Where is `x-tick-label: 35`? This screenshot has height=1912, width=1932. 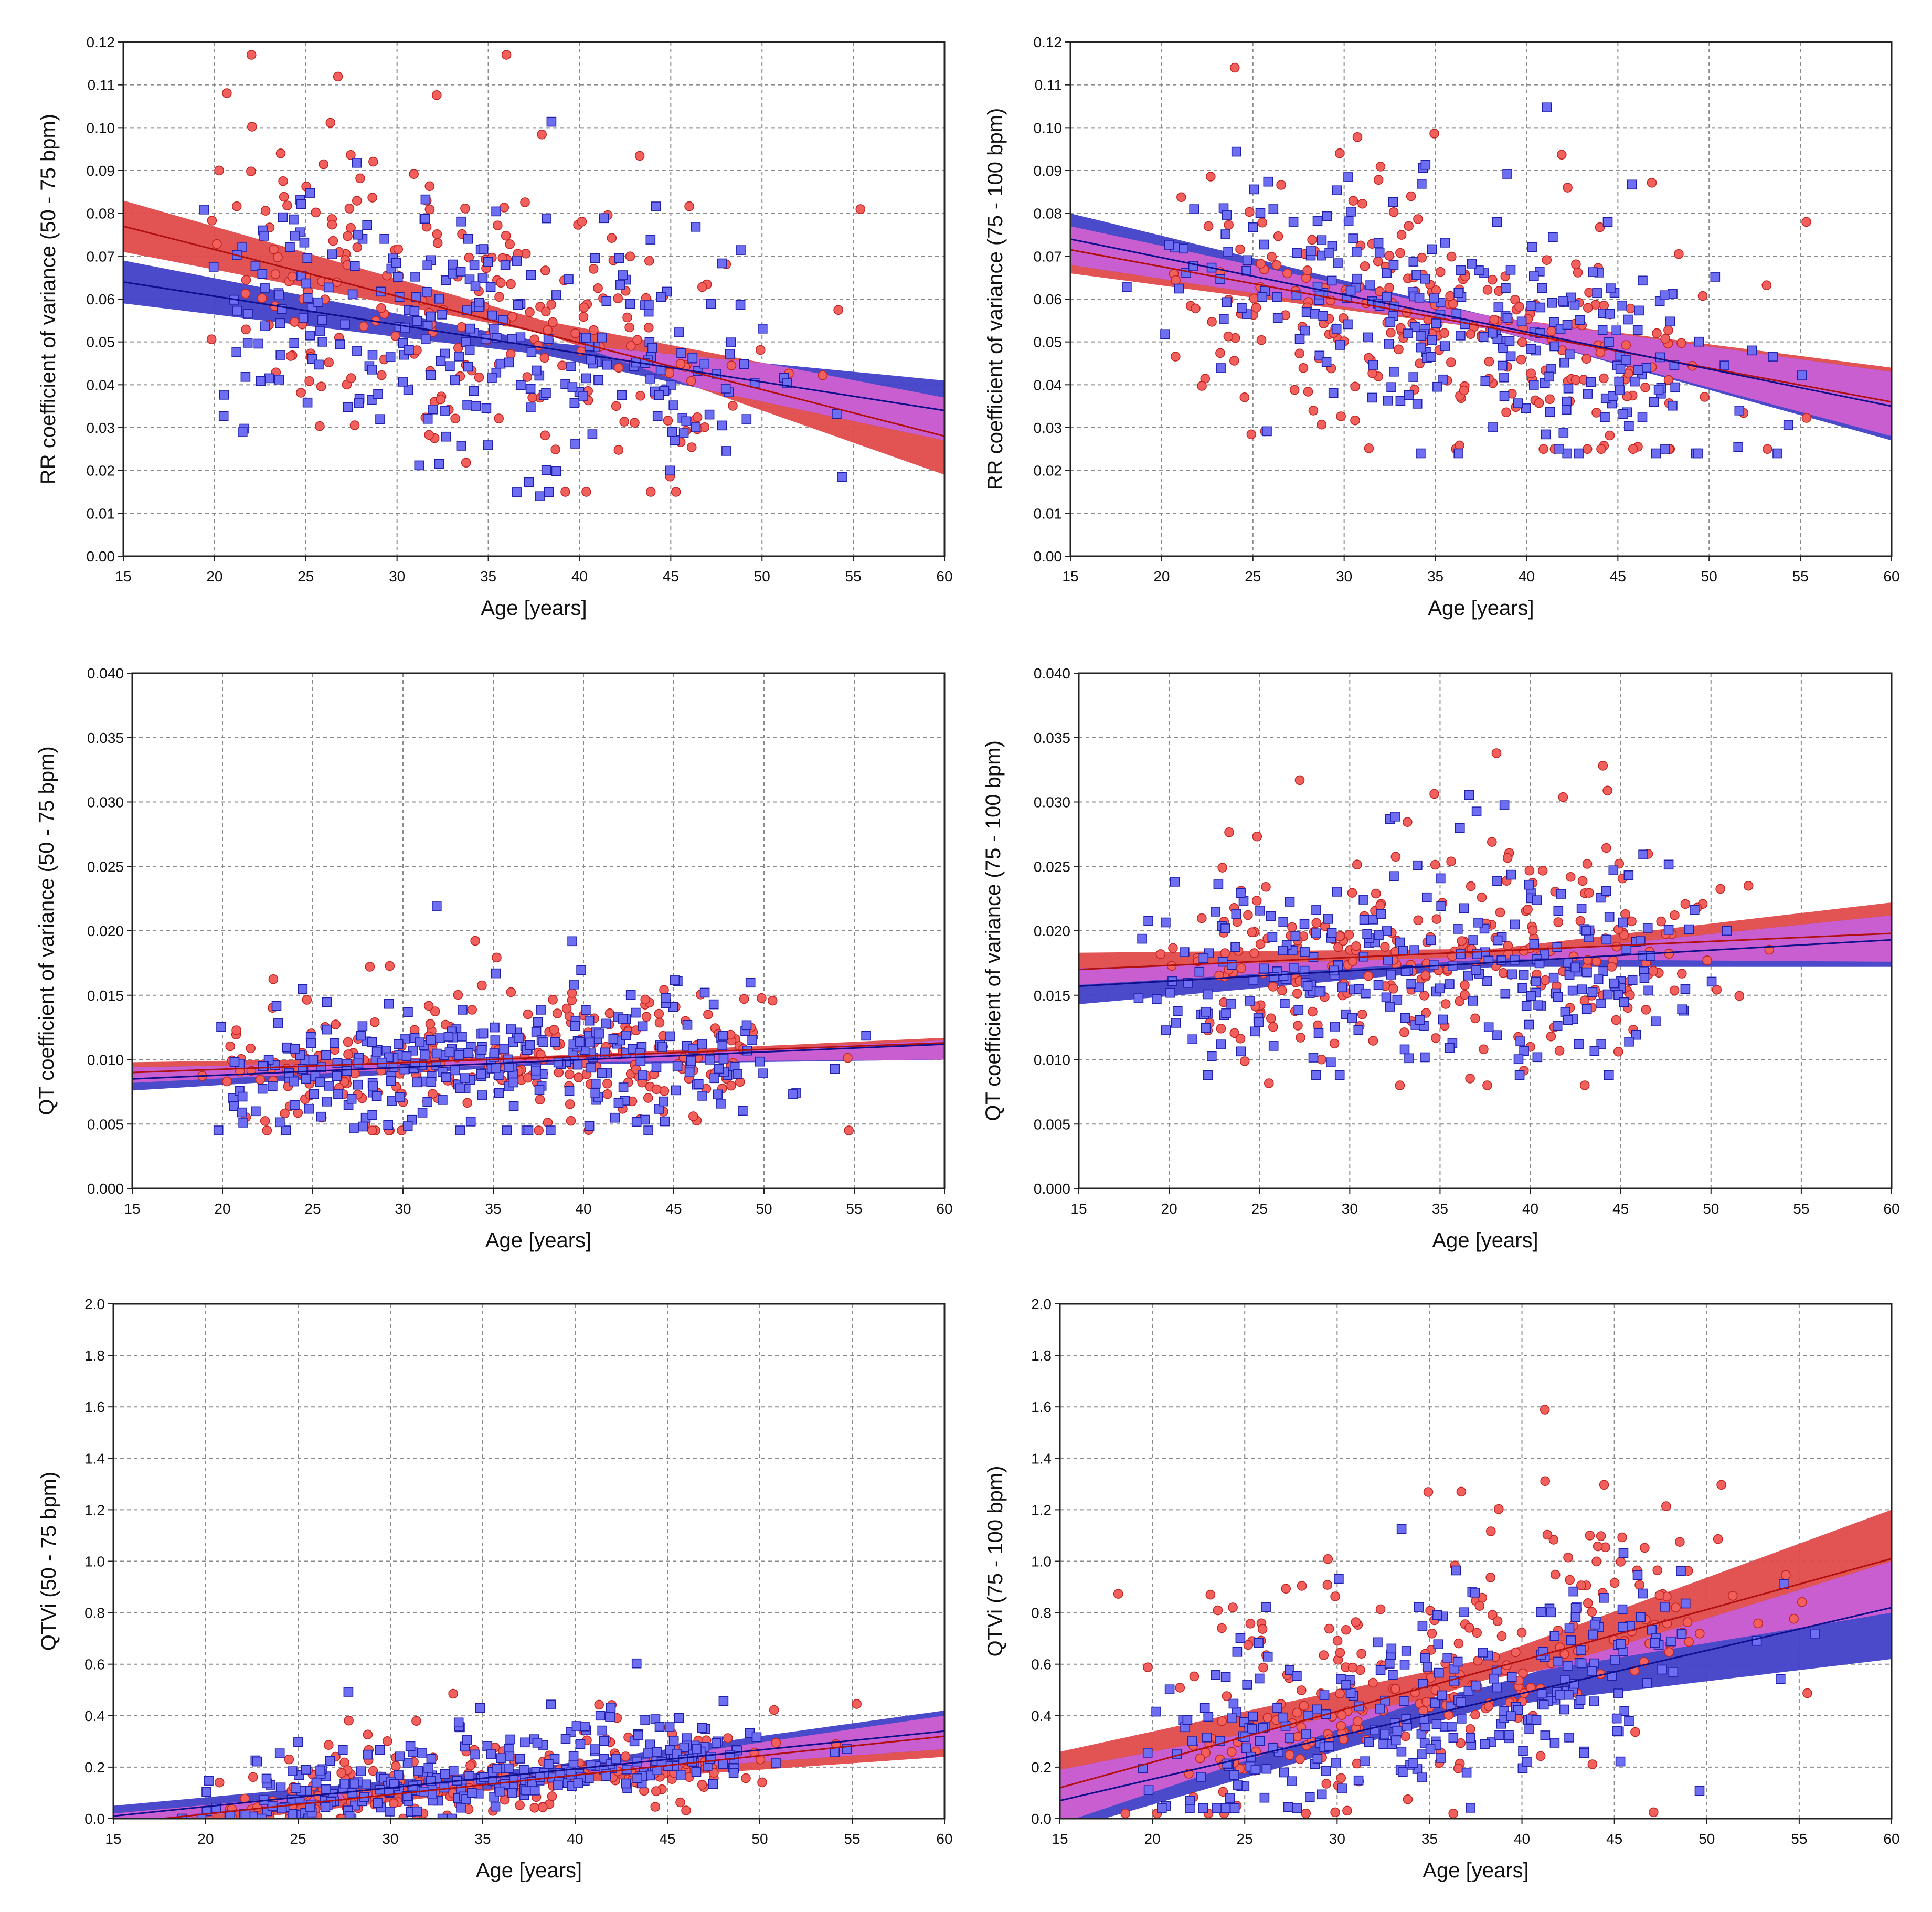 x-tick-label: 35 is located at coordinates (488, 577).